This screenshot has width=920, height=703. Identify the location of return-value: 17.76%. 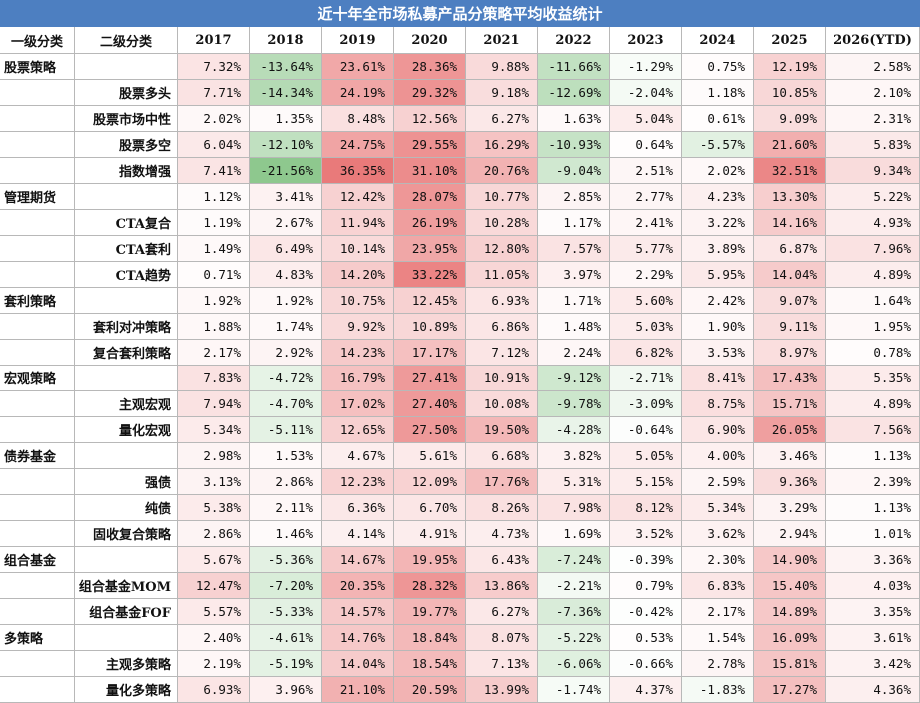
(502, 482).